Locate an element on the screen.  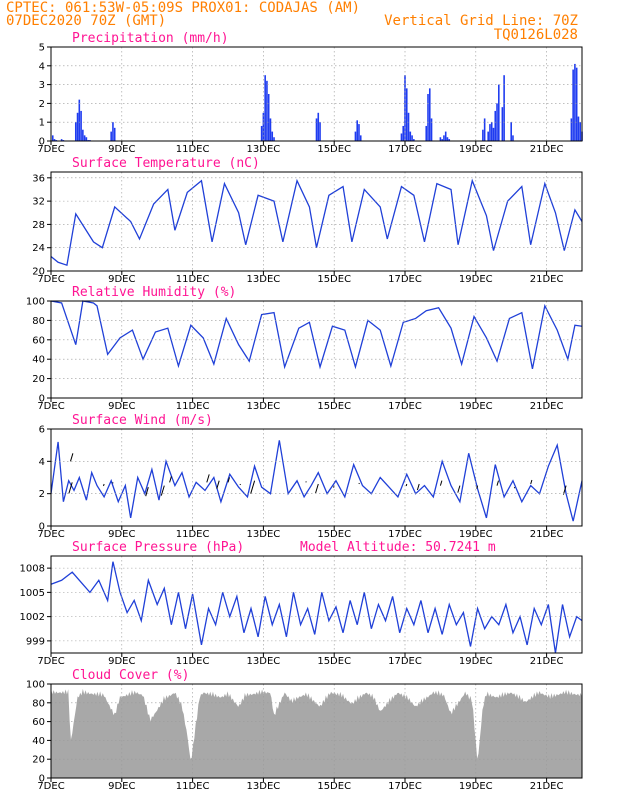
precip-title: Precipitation (mm/h) is located at coordinates (150, 38).